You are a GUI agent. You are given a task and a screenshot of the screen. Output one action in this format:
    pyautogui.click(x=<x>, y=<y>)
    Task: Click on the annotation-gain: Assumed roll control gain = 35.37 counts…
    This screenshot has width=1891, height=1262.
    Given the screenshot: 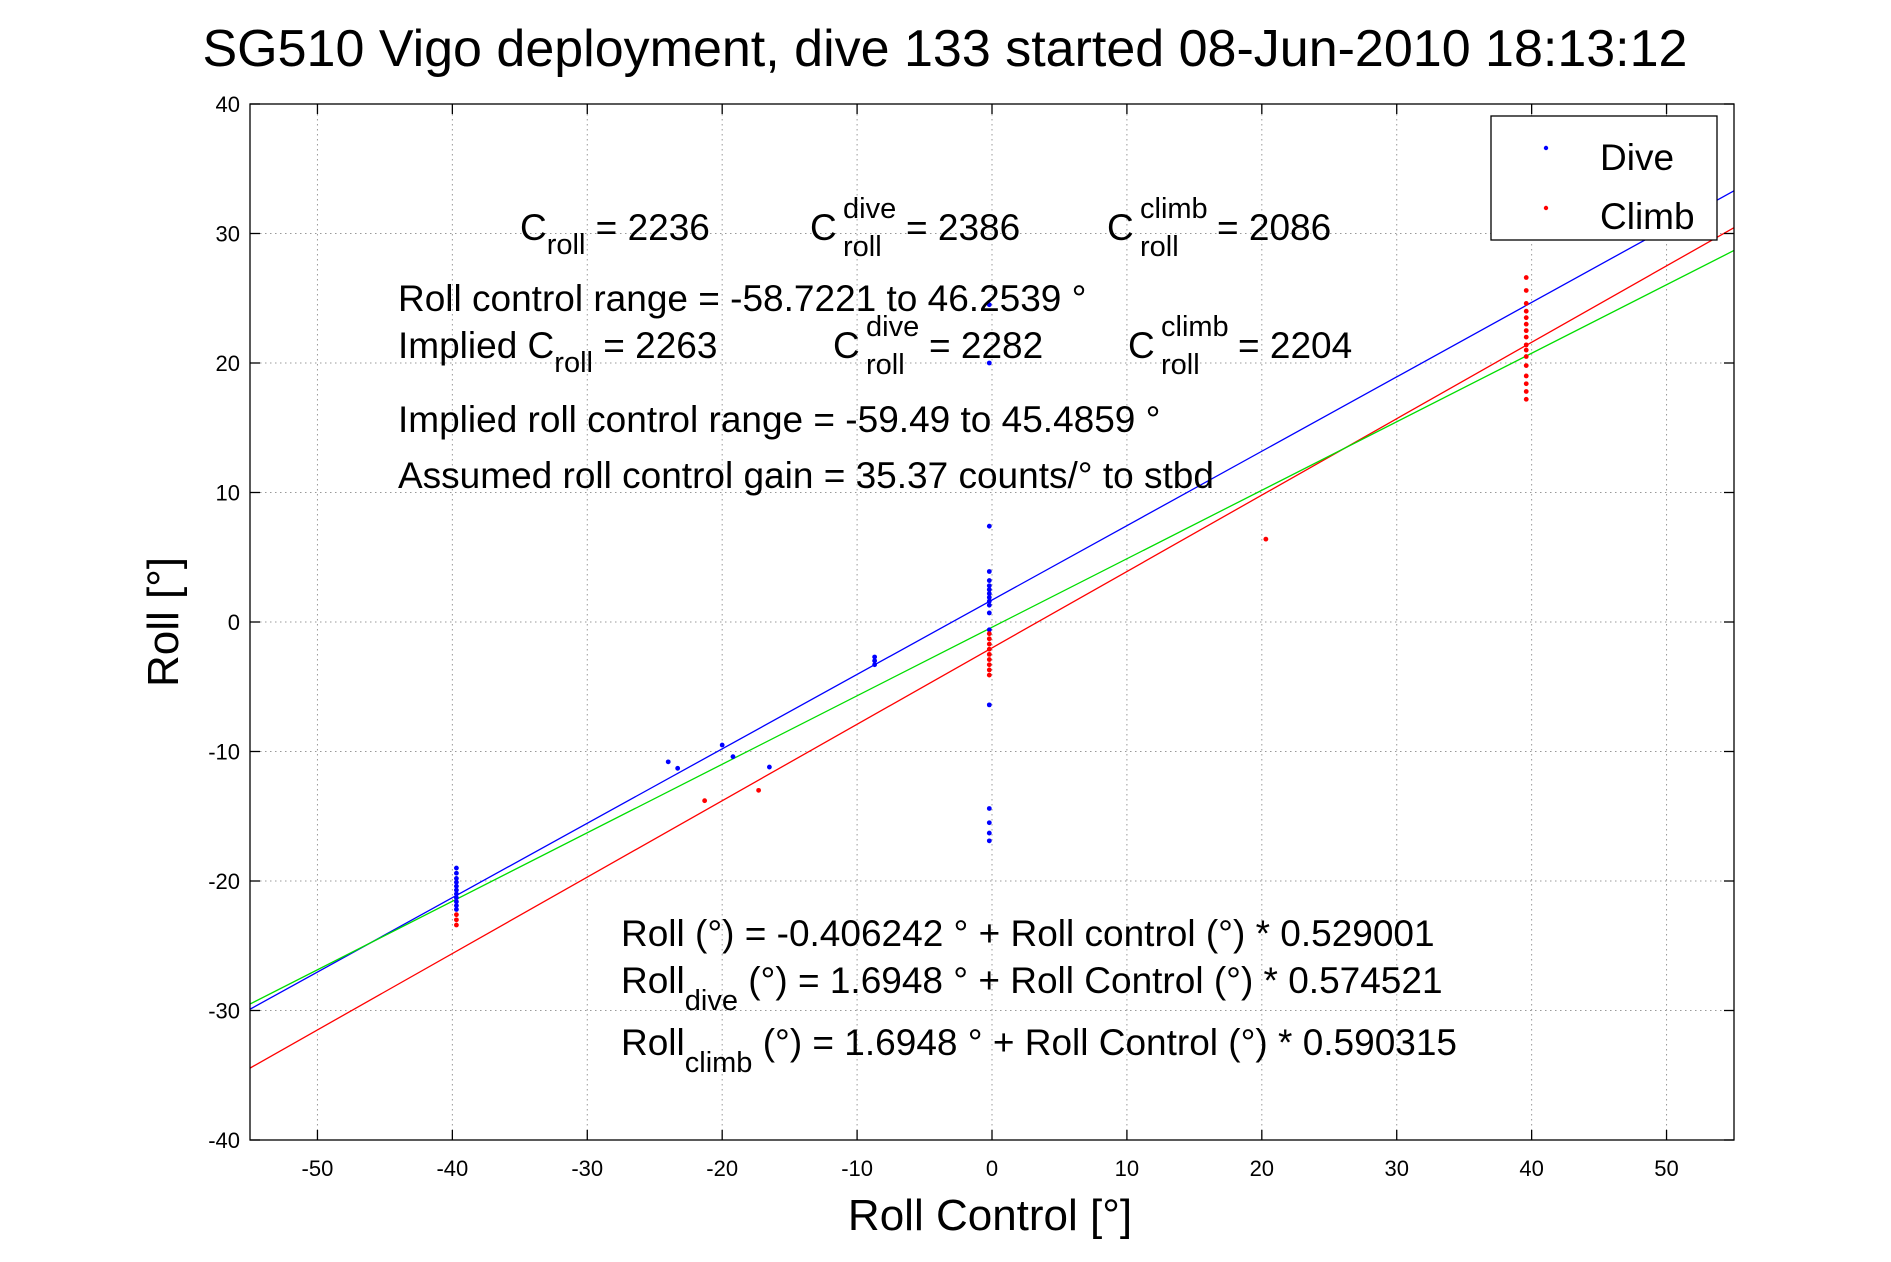 What is the action you would take?
    pyautogui.click(x=806, y=475)
    